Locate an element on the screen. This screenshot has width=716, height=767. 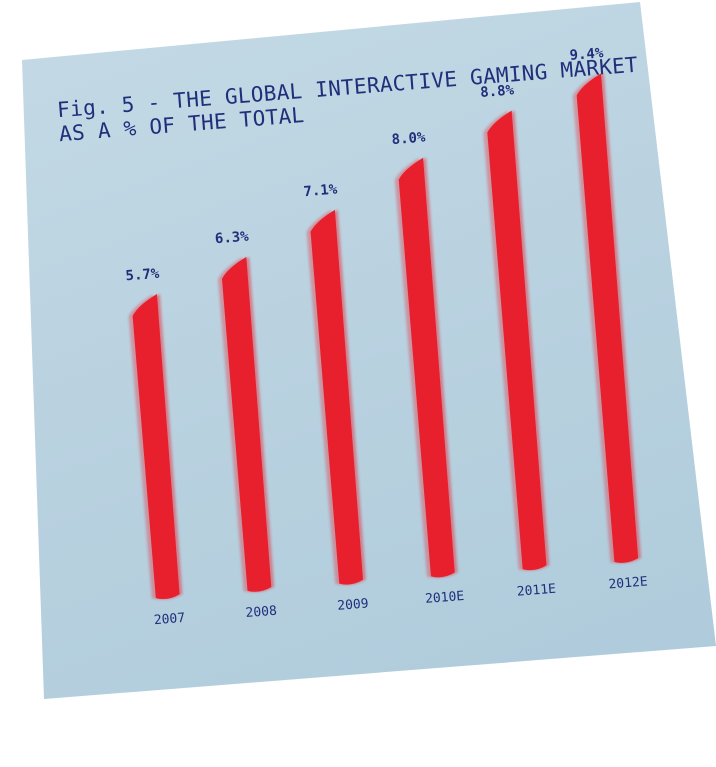
value-label: 8.0% is located at coordinates (408, 138).